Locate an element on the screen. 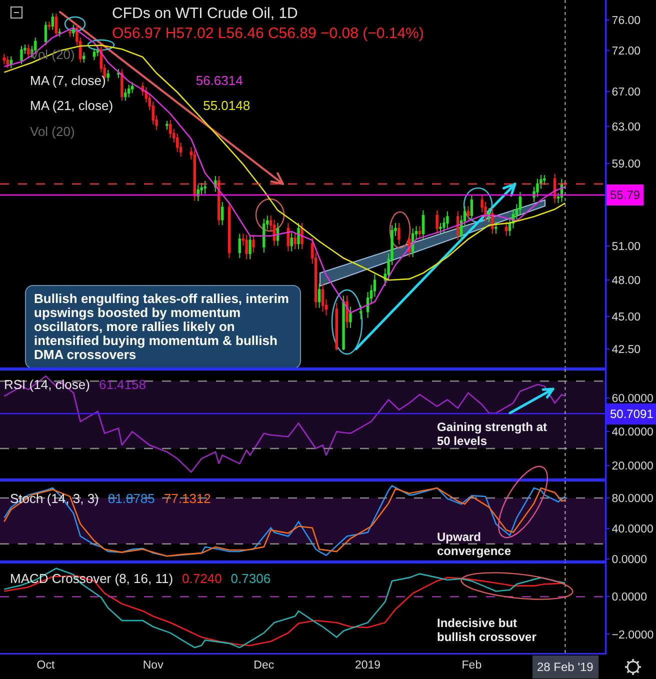 Image resolution: width=656 pixels, height=679 pixels. y-tick-label: 20.0000 is located at coordinates (633, 466).